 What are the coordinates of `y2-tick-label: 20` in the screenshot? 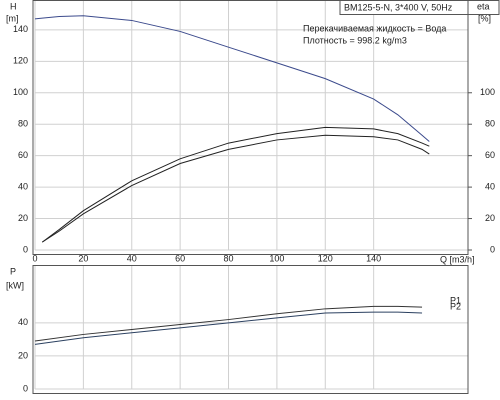 It's located at (490, 218).